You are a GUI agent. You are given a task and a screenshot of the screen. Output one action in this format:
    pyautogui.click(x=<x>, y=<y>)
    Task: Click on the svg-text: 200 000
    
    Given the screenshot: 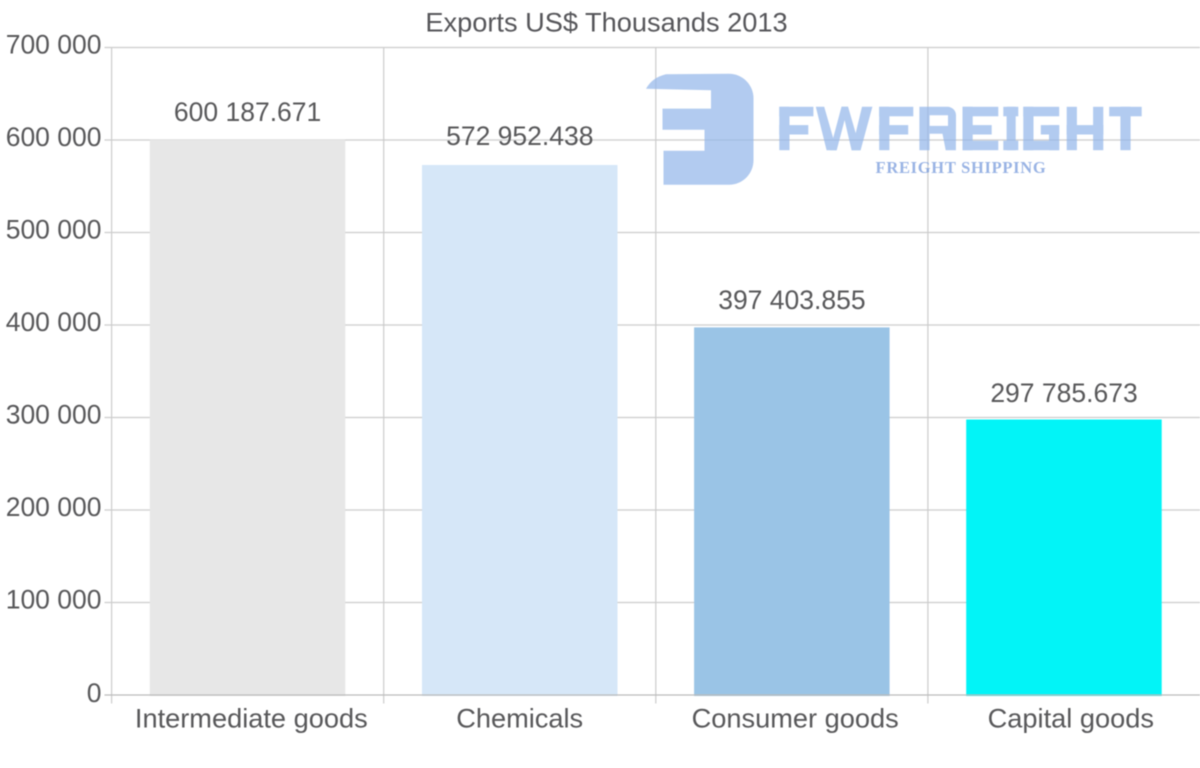 What is the action you would take?
    pyautogui.click(x=54, y=507)
    